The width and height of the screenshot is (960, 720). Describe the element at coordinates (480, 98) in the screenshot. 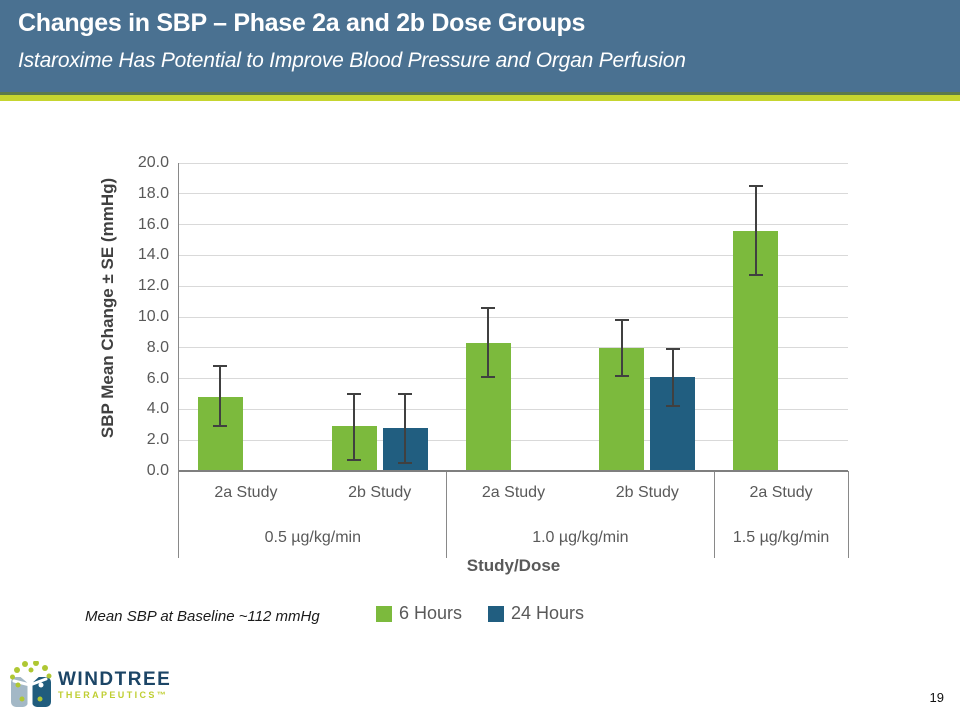

I see `accent-bar-bright` at that location.